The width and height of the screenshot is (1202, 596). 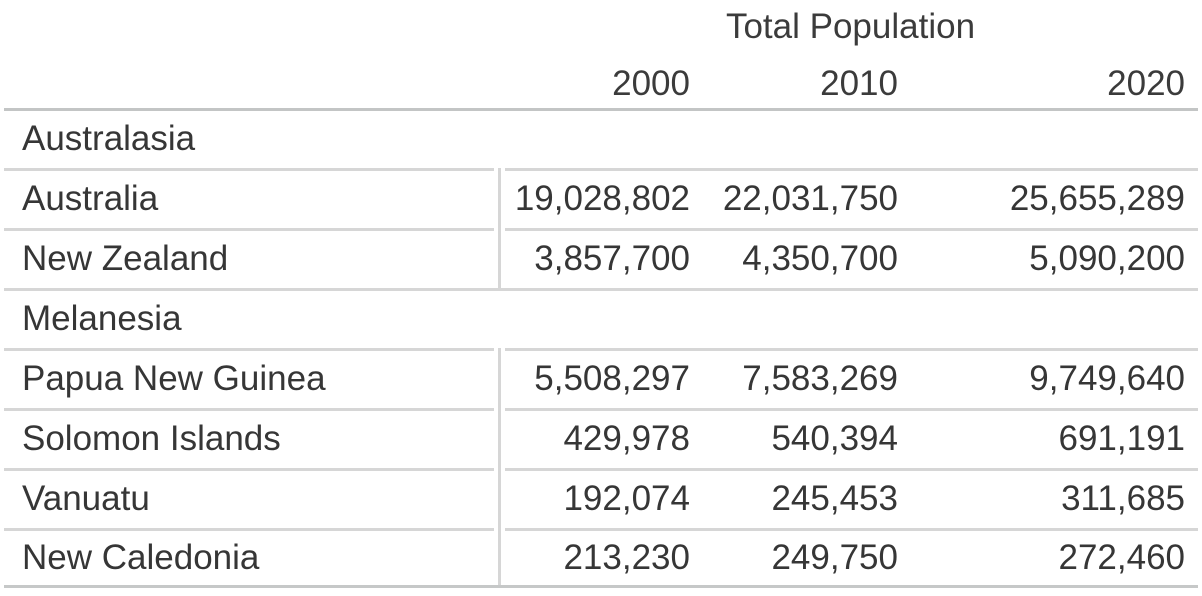 I want to click on table-row: New Zealand 3,857,700 4,350,700 5,090,200, so click(x=601, y=258).